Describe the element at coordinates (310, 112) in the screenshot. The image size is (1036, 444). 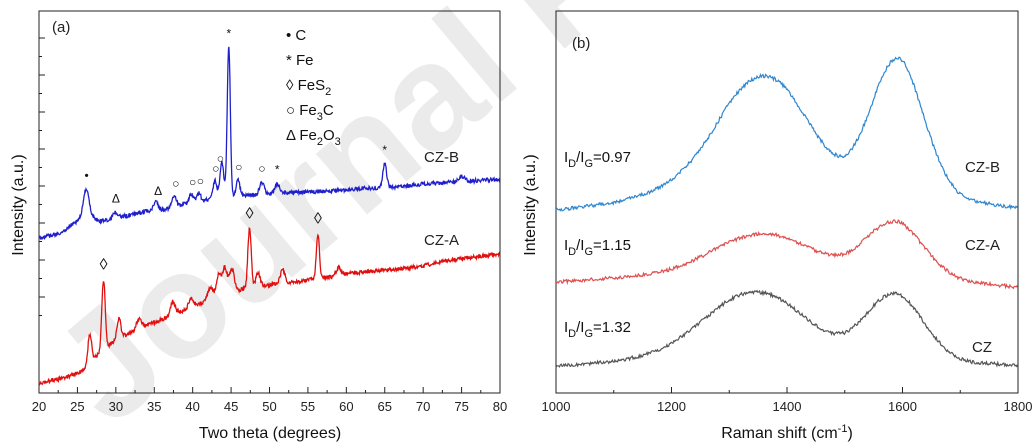
I see `legend-entry-a: ○ Fe3C` at that location.